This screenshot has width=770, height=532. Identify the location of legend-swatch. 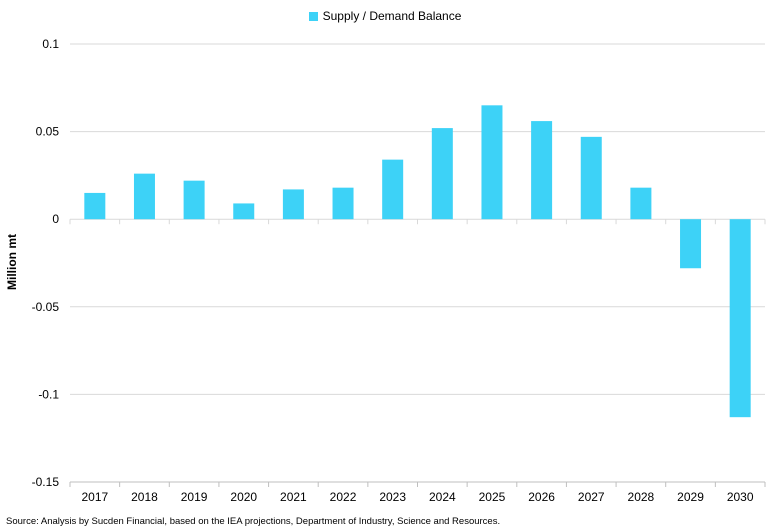
(313, 16).